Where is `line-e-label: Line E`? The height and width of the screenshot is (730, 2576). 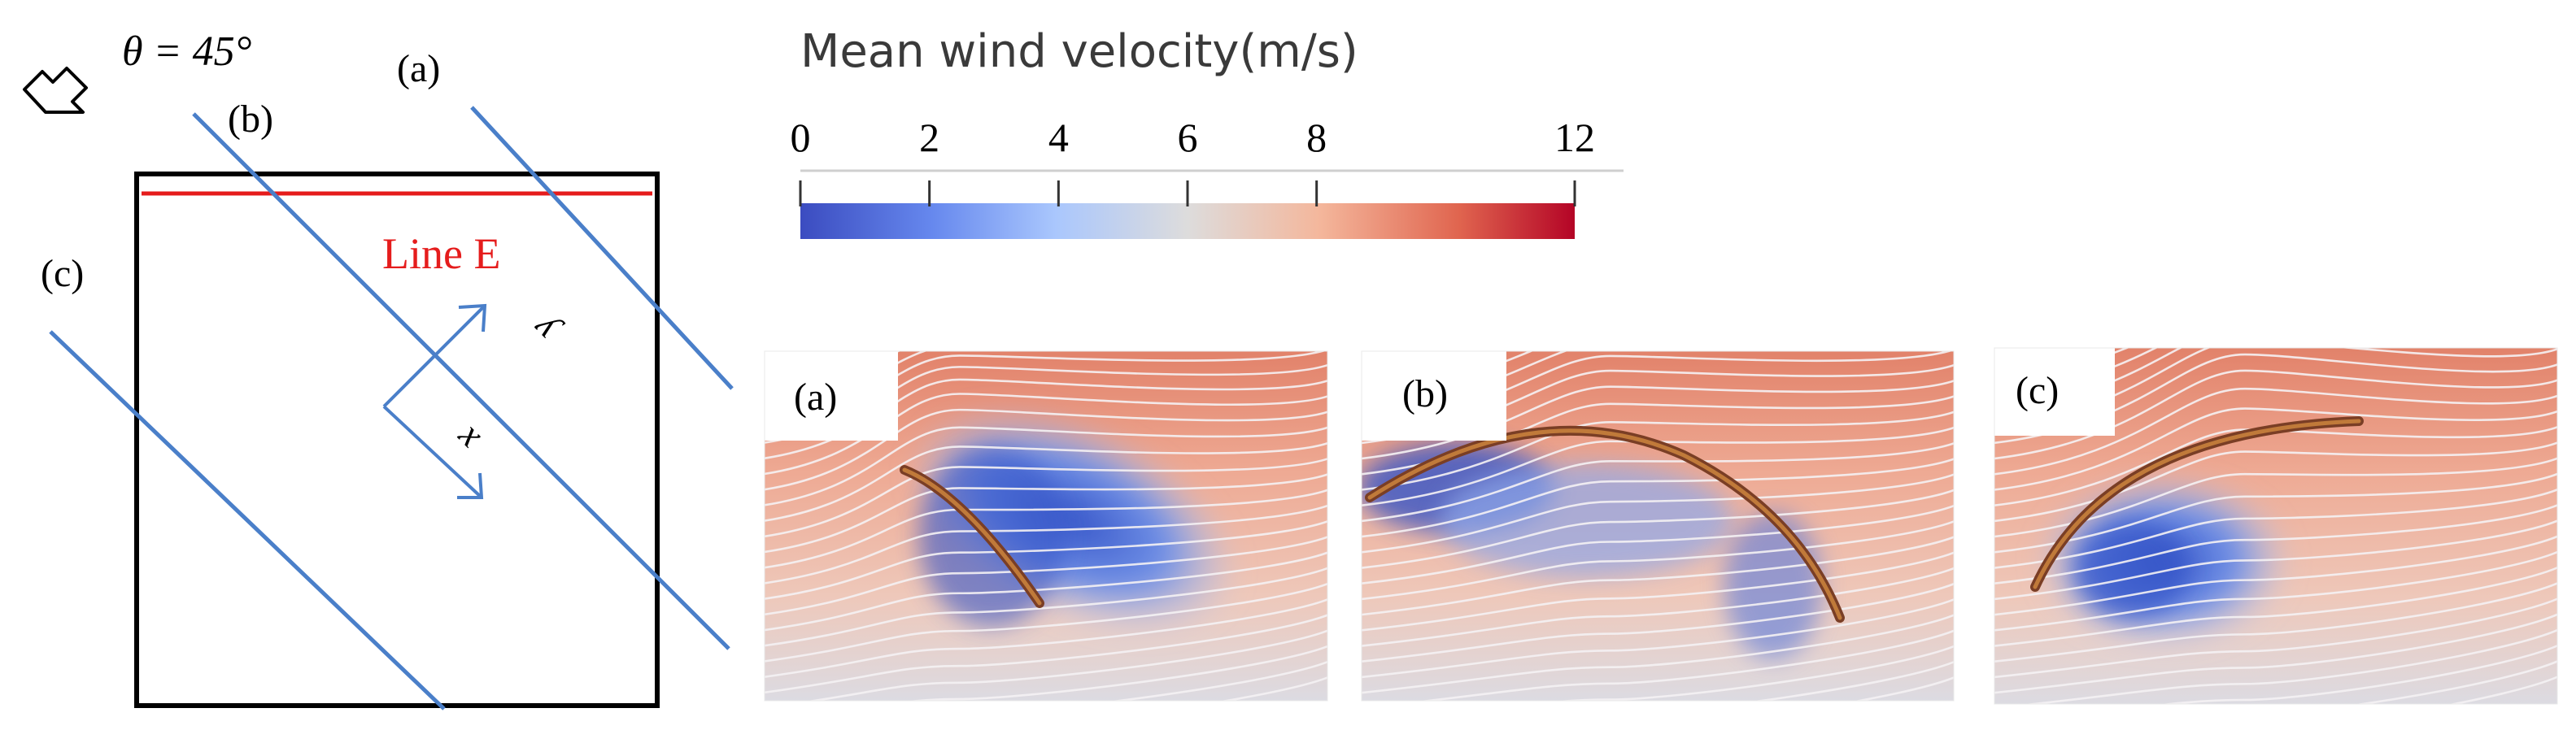 line-e-label: Line E is located at coordinates (441, 253).